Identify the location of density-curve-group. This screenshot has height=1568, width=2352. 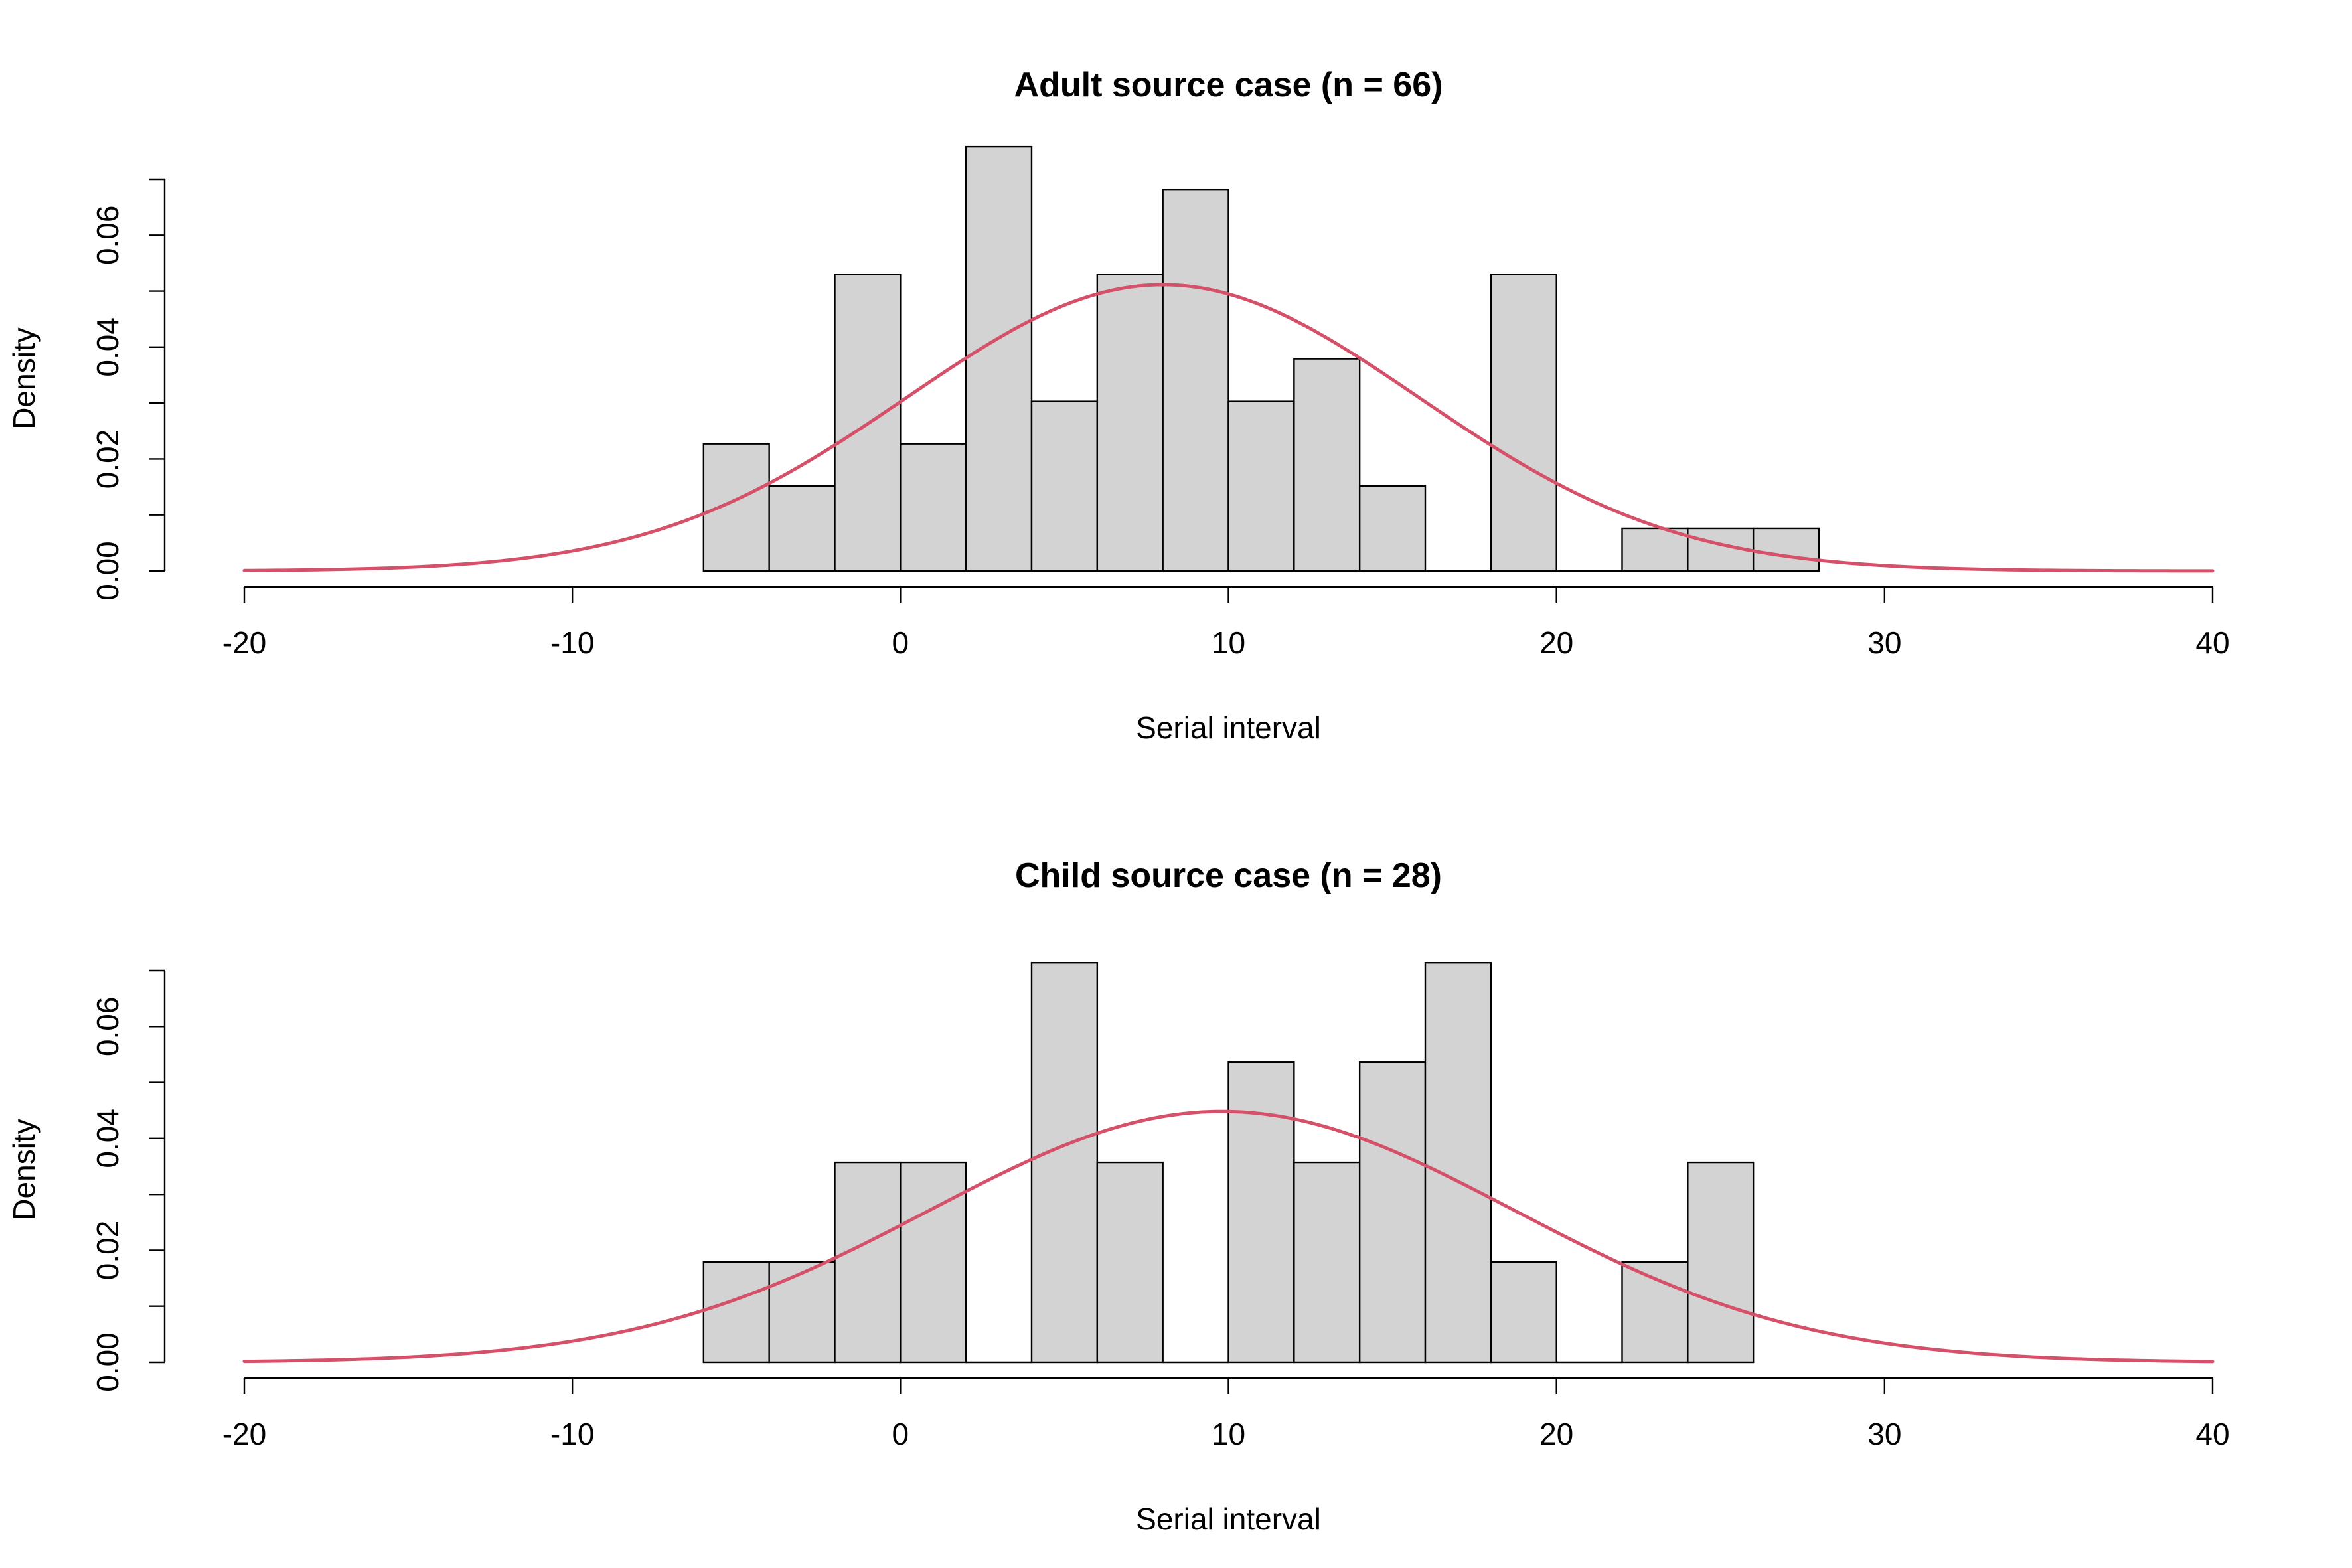
(1229, 1237).